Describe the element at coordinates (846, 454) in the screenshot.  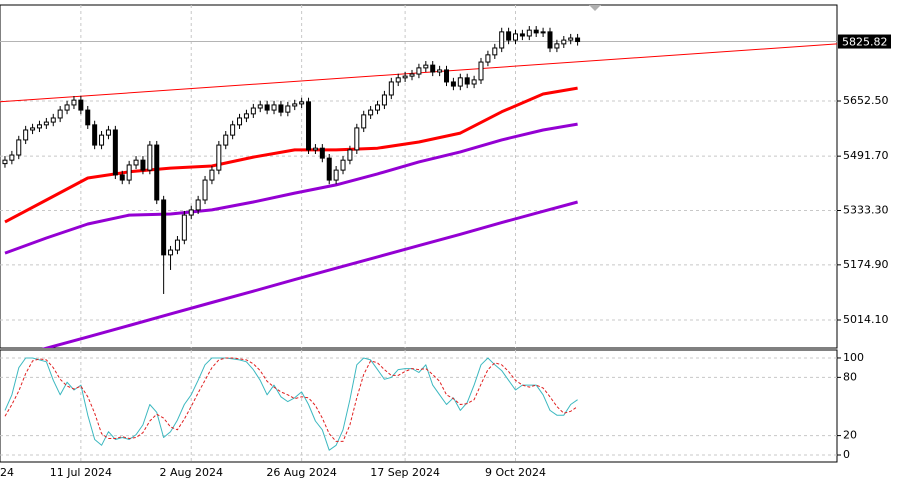
I see `y-tick-label: 0` at that location.